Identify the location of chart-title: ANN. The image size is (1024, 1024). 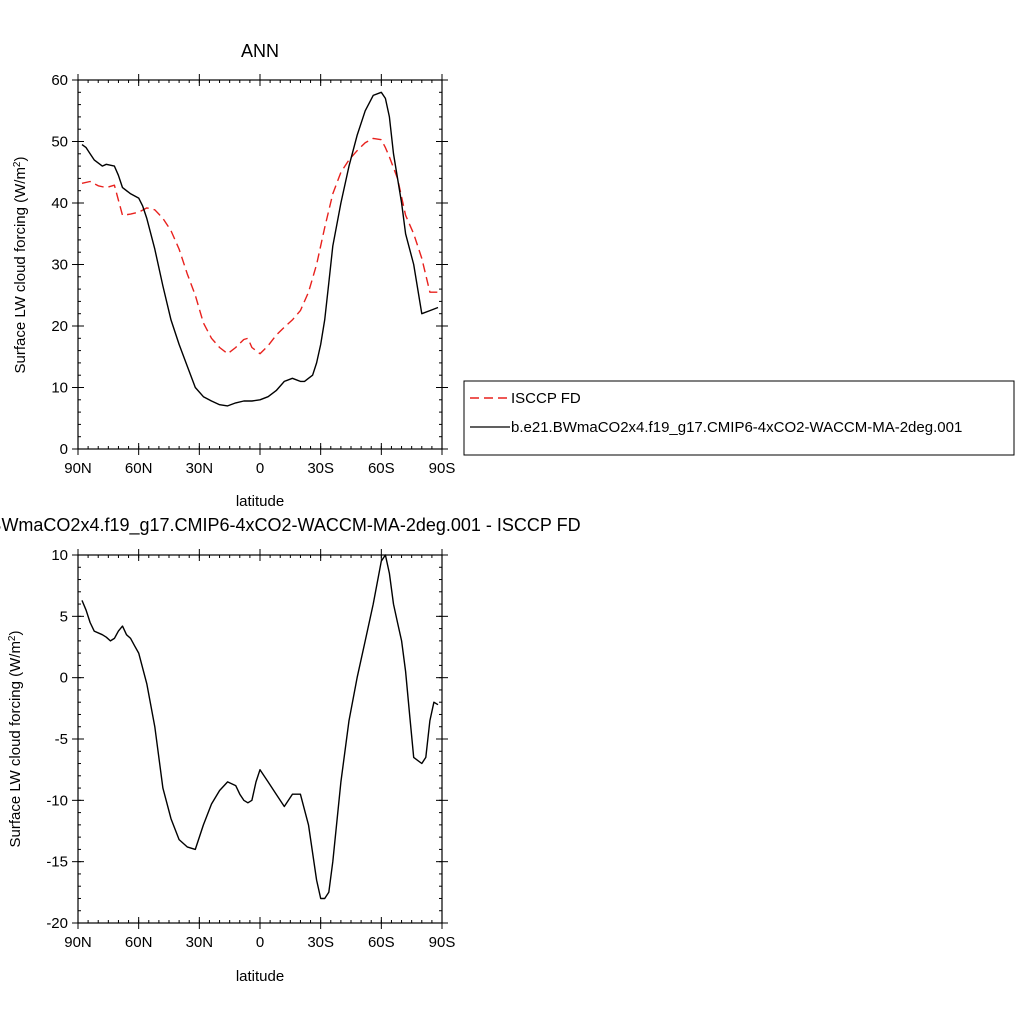
(260, 51).